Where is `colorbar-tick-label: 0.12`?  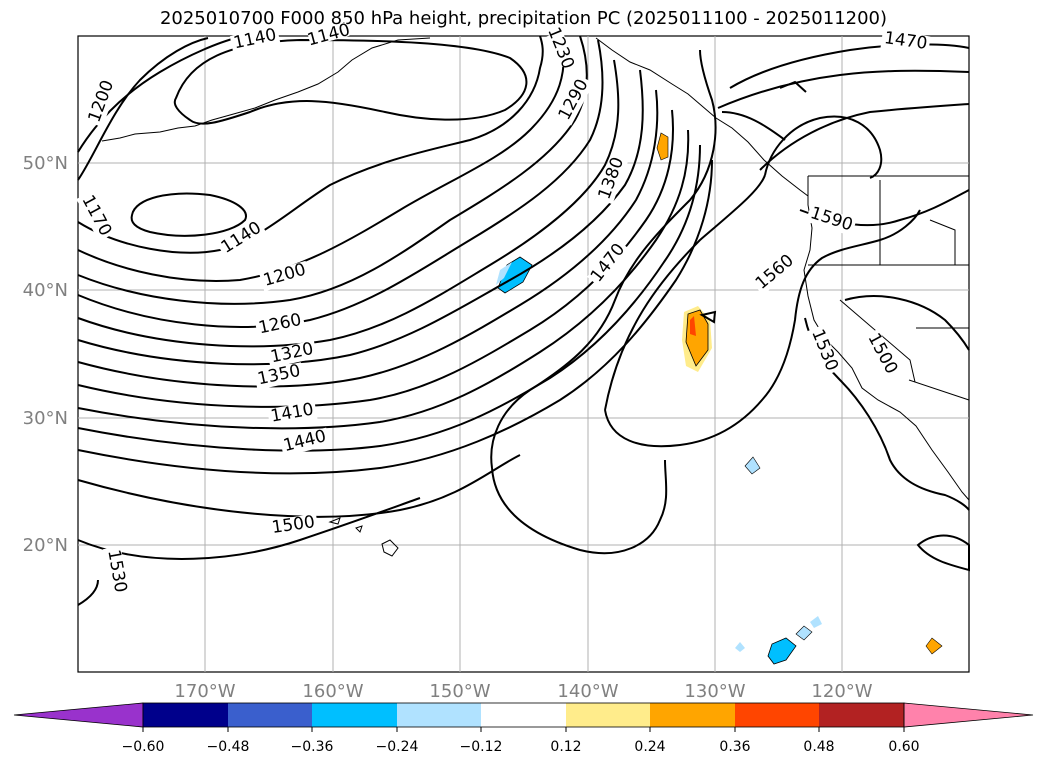
colorbar-tick-label: 0.12 is located at coordinates (565, 747).